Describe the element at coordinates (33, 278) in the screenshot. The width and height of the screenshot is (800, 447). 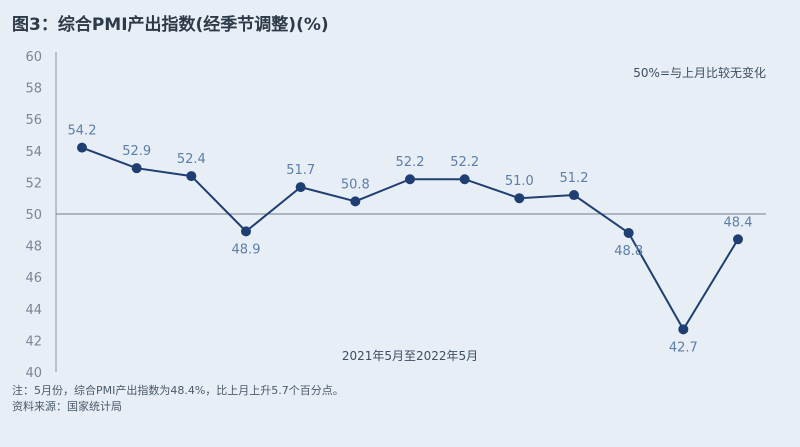
I see `y-tick-label: 46` at that location.